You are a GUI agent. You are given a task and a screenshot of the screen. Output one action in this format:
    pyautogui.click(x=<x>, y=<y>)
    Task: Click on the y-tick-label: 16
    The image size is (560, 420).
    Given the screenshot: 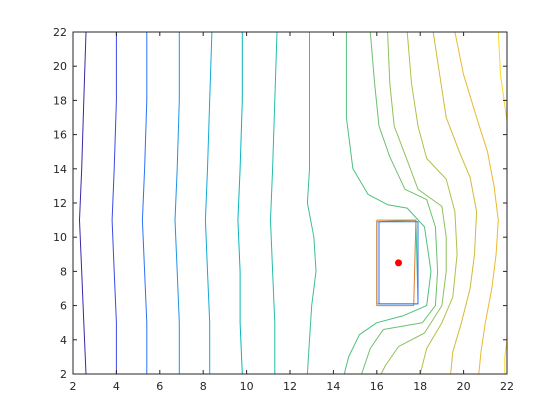 What is the action you would take?
    pyautogui.click(x=60, y=135)
    